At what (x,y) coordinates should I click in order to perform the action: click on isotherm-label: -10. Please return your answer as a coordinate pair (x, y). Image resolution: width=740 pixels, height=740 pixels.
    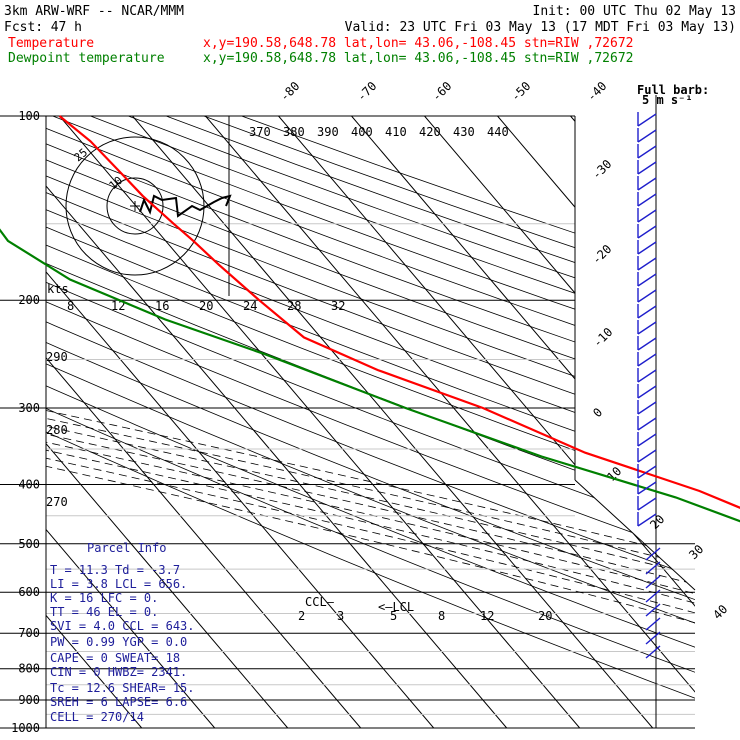
    Looking at the image, I should click on (602, 337).